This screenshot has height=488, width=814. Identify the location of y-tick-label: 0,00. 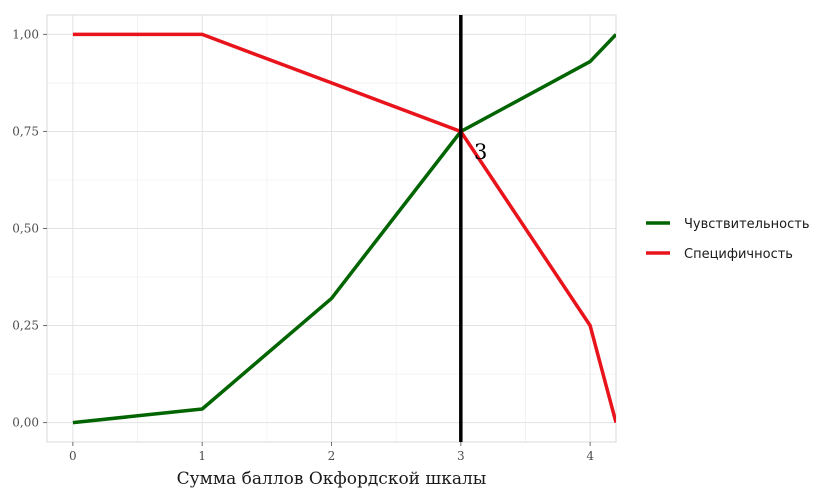
(25, 423).